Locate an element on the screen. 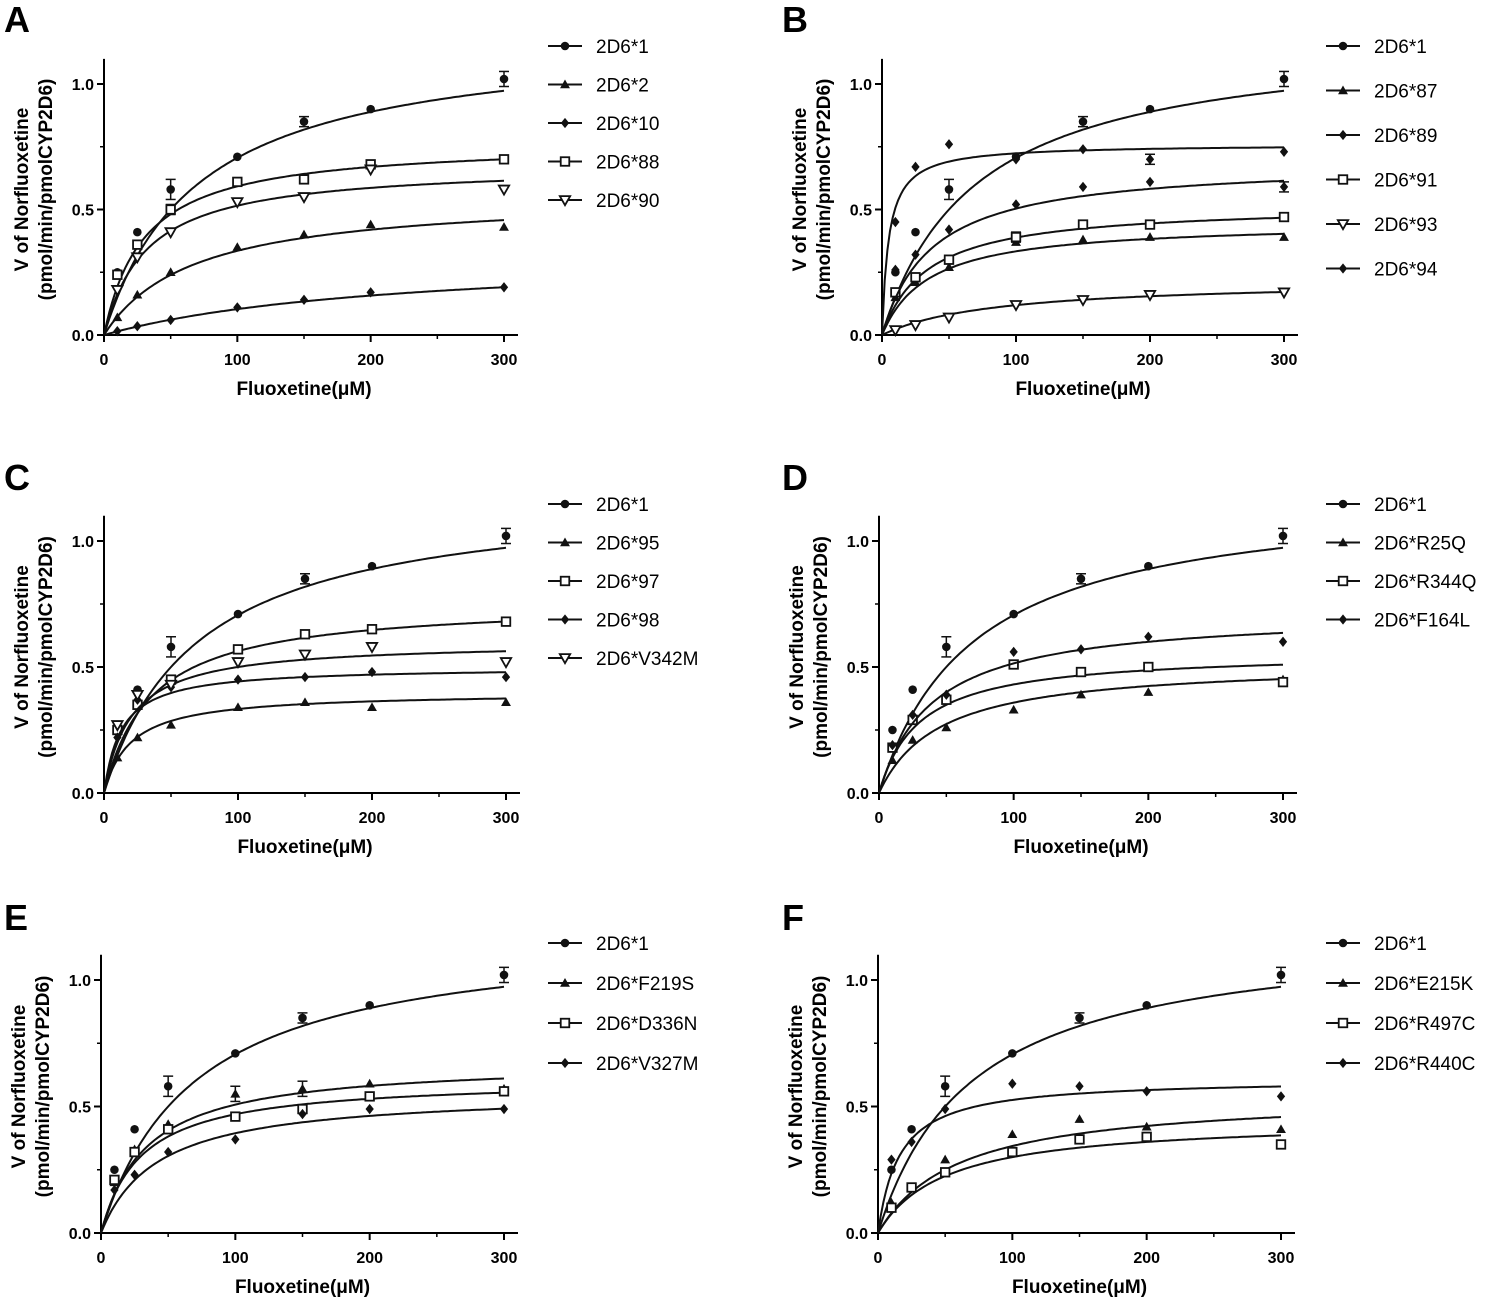 The image size is (1500, 1302). legend-label: 2D6*R497C is located at coordinates (1424, 1024).